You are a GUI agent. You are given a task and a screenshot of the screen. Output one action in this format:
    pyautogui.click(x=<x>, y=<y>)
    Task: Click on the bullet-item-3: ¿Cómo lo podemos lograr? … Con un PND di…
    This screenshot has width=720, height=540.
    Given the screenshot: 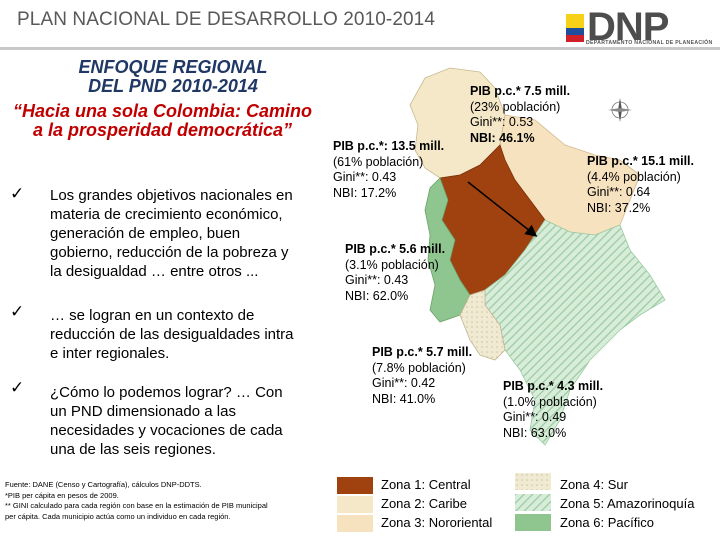 What is the action you would take?
    pyautogui.click(x=187, y=421)
    